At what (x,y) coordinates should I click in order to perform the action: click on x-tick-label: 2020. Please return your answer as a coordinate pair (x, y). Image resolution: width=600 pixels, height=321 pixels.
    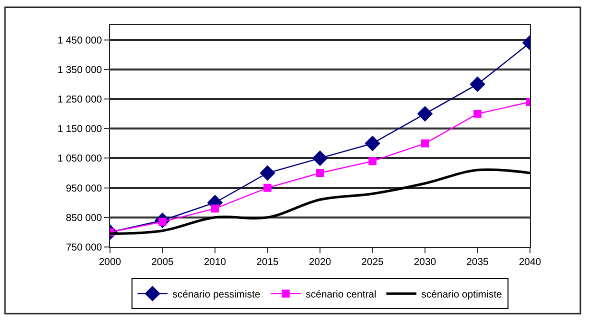
    Looking at the image, I should click on (320, 262).